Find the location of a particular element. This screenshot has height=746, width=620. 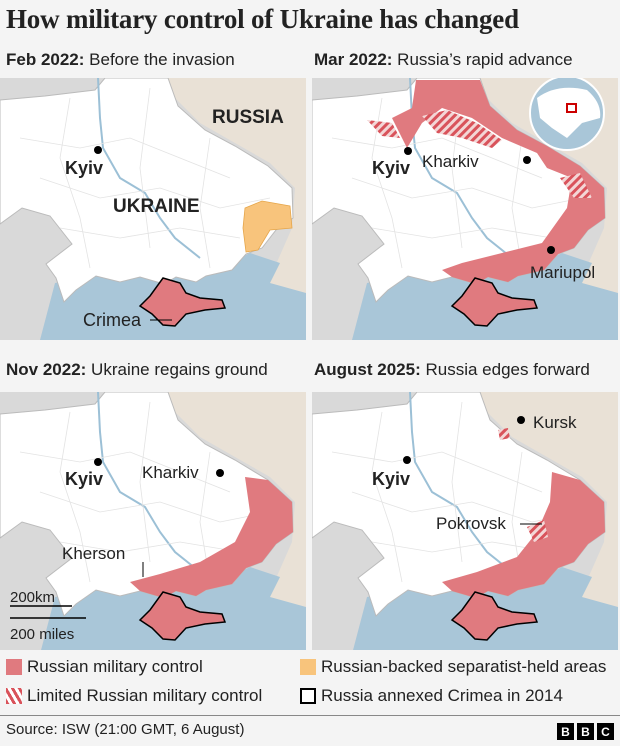

kherson-label: Kherson is located at coordinates (93, 553).